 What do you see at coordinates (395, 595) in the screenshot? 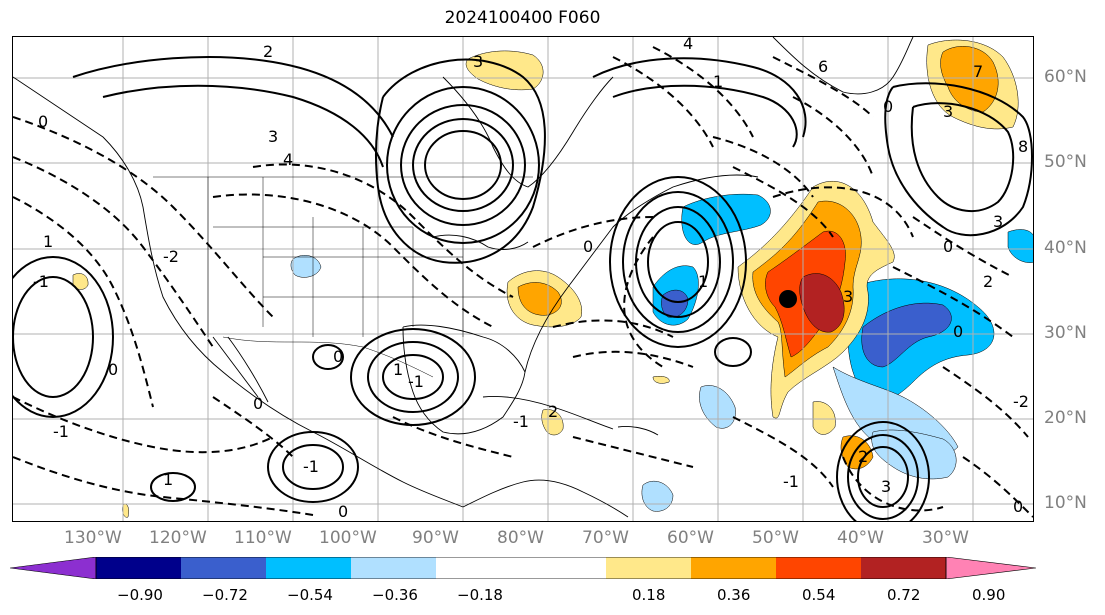
I see `colorbar-tick-label: −0.36` at bounding box center [395, 595].